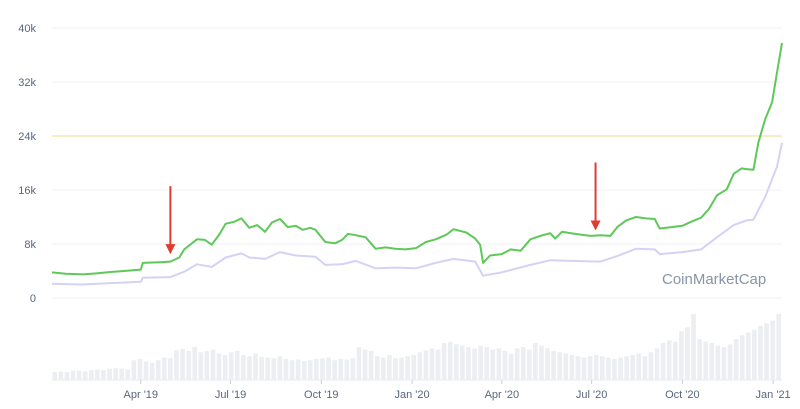 This screenshot has width=800, height=409. What do you see at coordinates (27, 137) in the screenshot?
I see `y-tick-label-3: 24k` at bounding box center [27, 137].